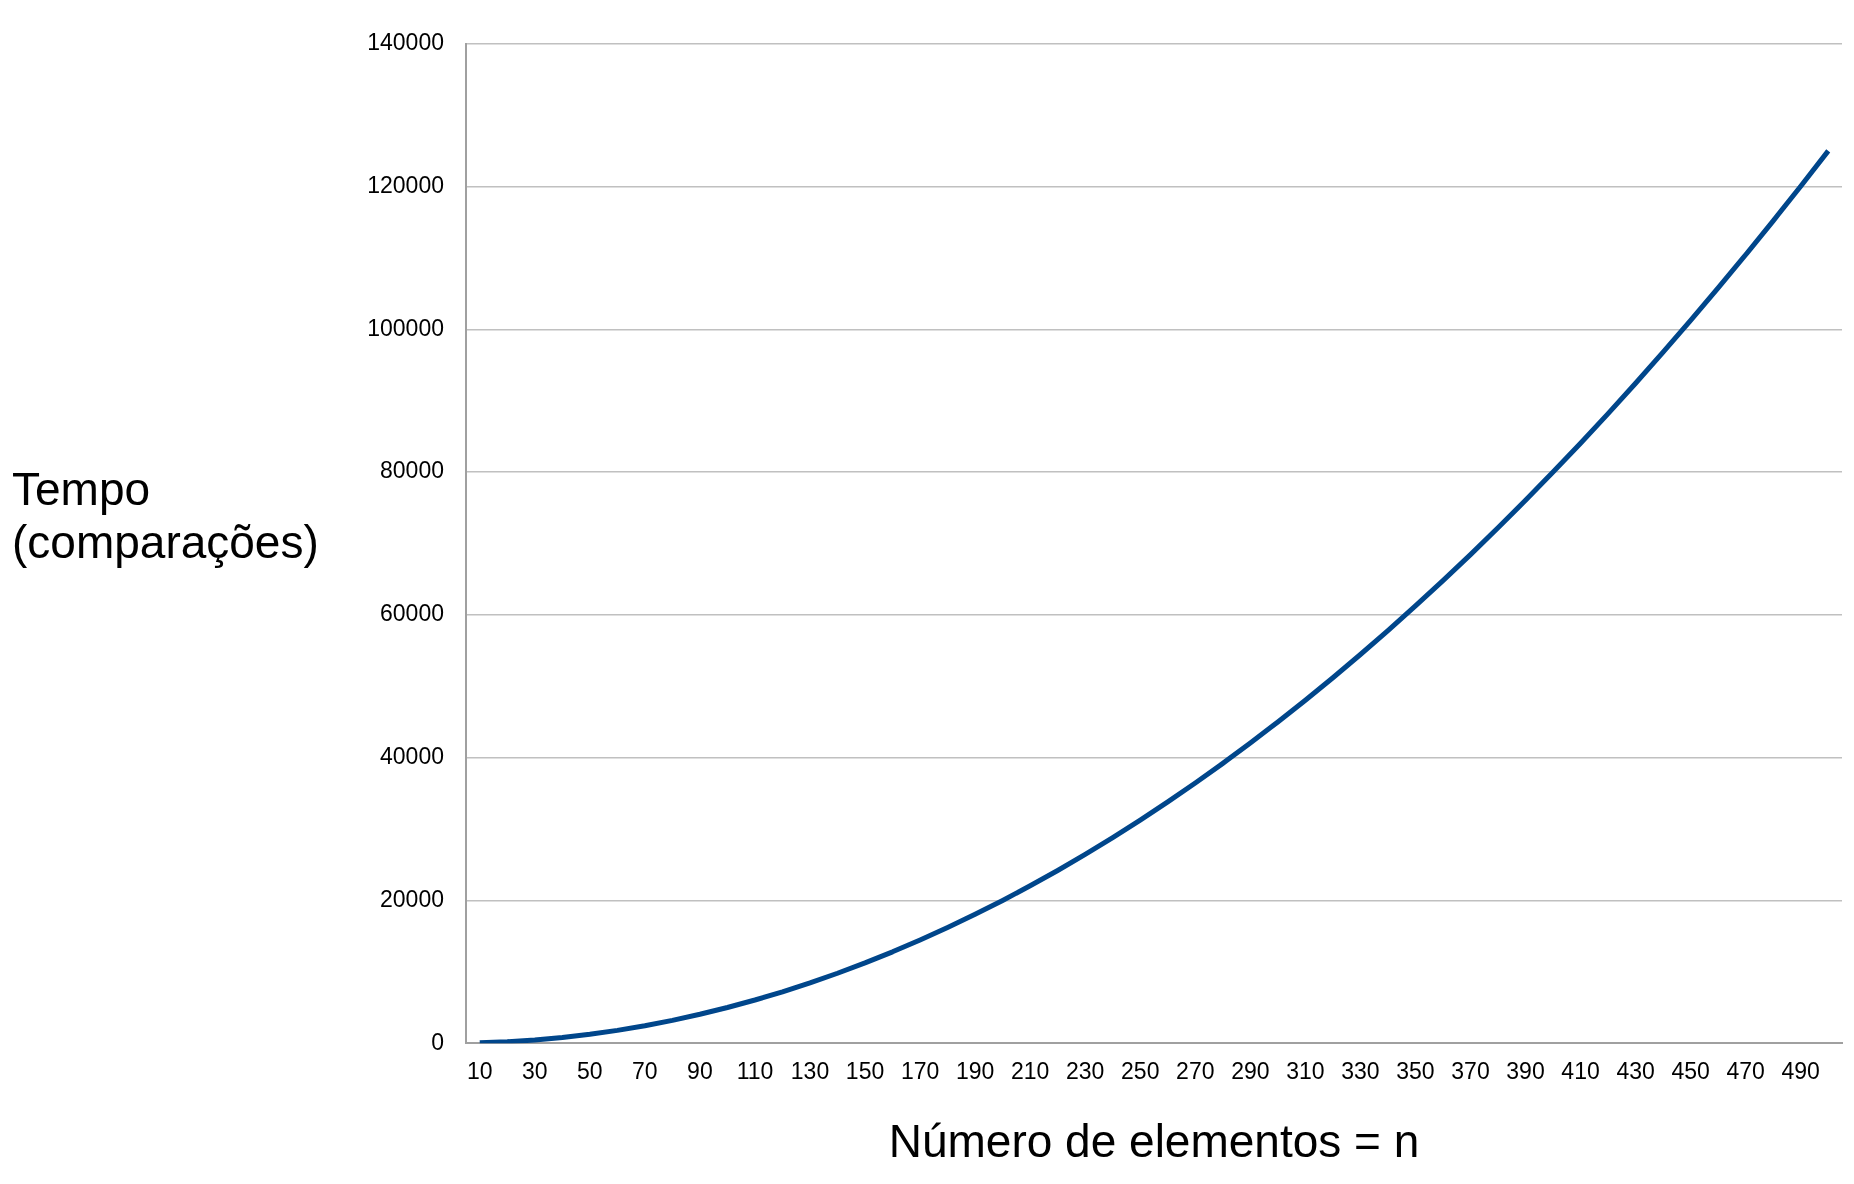  Describe the element at coordinates (700, 1071) in the screenshot. I see `x-tick-label: 90` at that location.